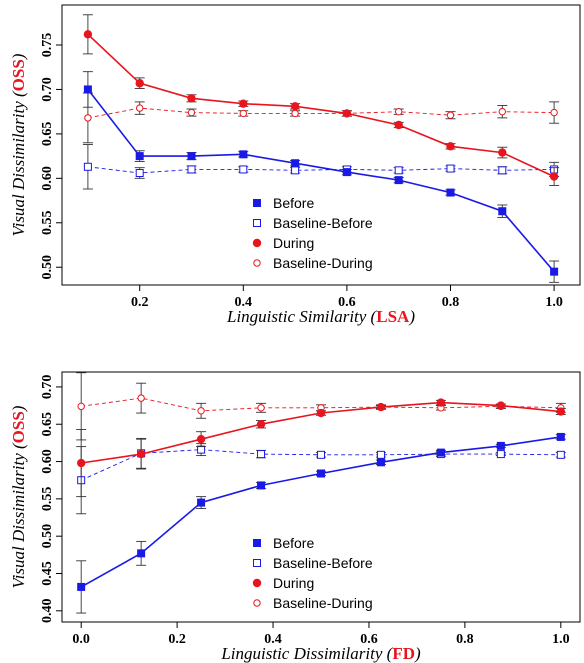 The height and width of the screenshot is (663, 584). I want to click on x-axis-label-highlight: FD, so click(403, 653).